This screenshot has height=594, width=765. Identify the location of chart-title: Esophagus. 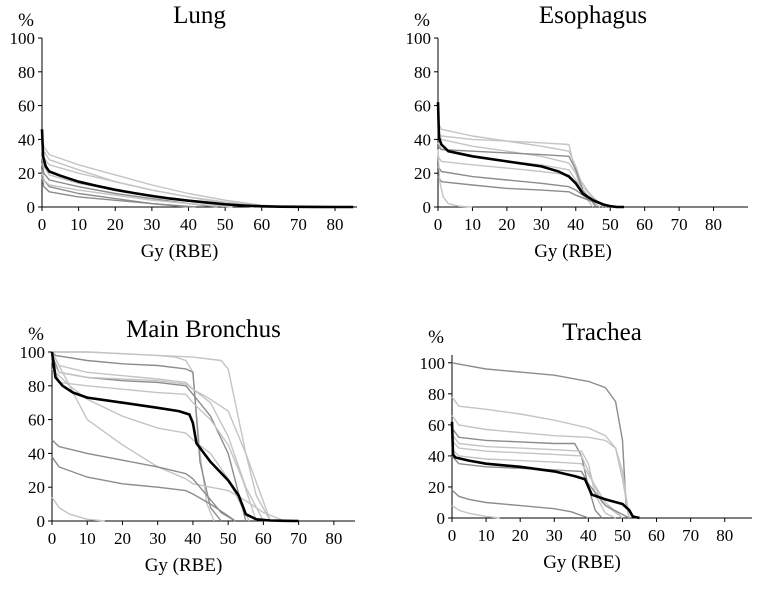
(593, 15).